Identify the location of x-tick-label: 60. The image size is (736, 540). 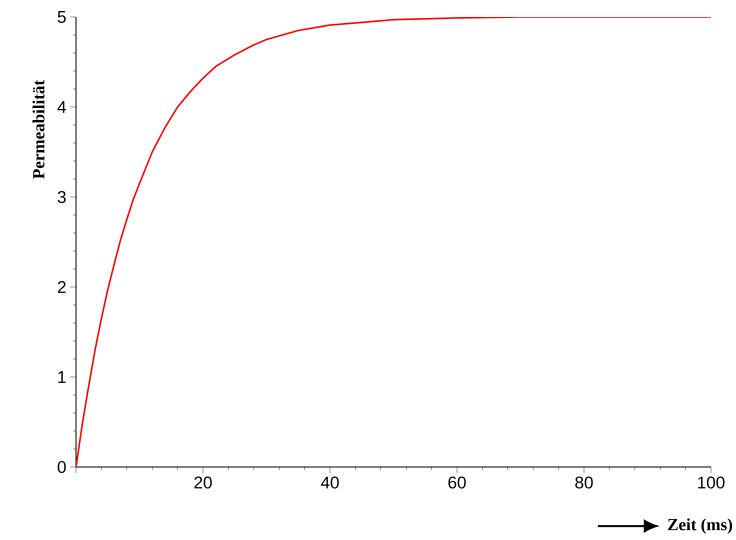
(457, 482).